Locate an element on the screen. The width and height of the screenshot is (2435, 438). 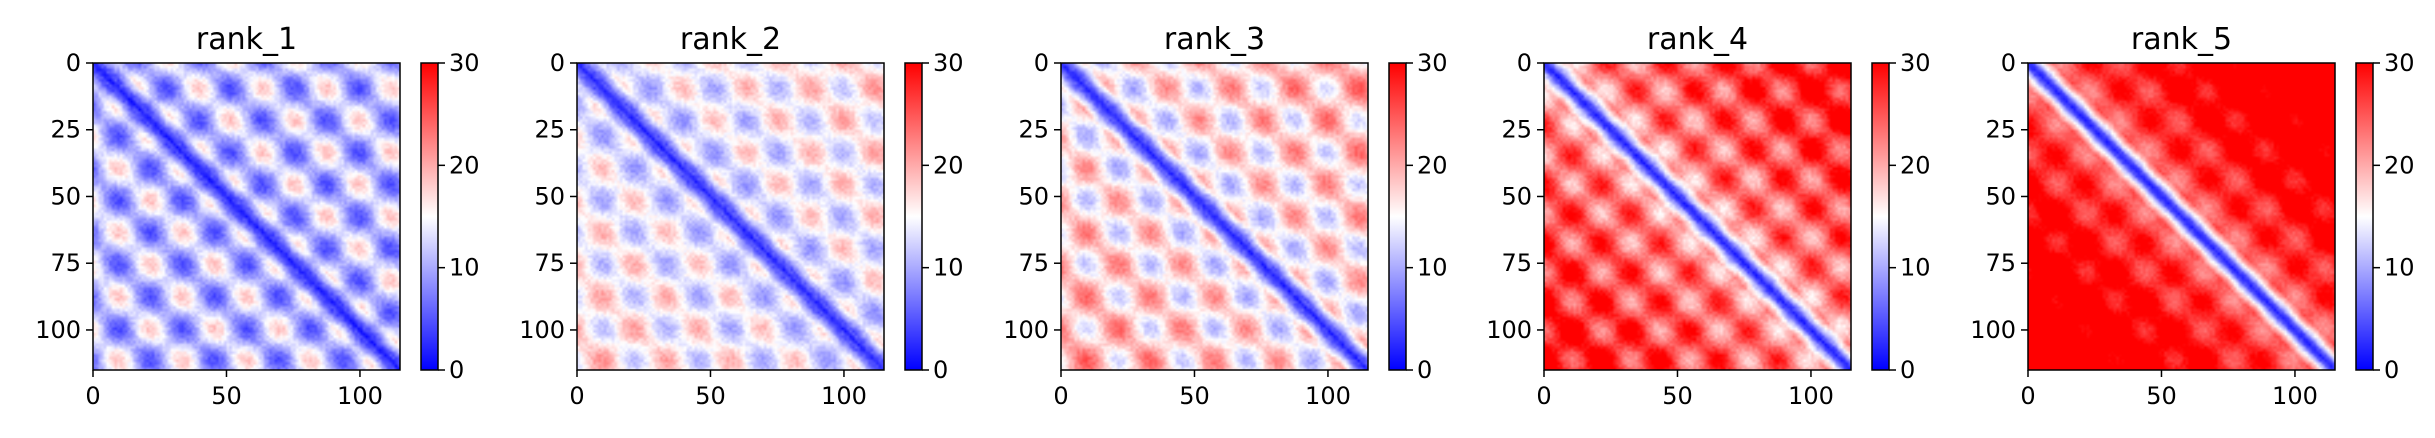
panel-title: rank_3 is located at coordinates (1214, 39).